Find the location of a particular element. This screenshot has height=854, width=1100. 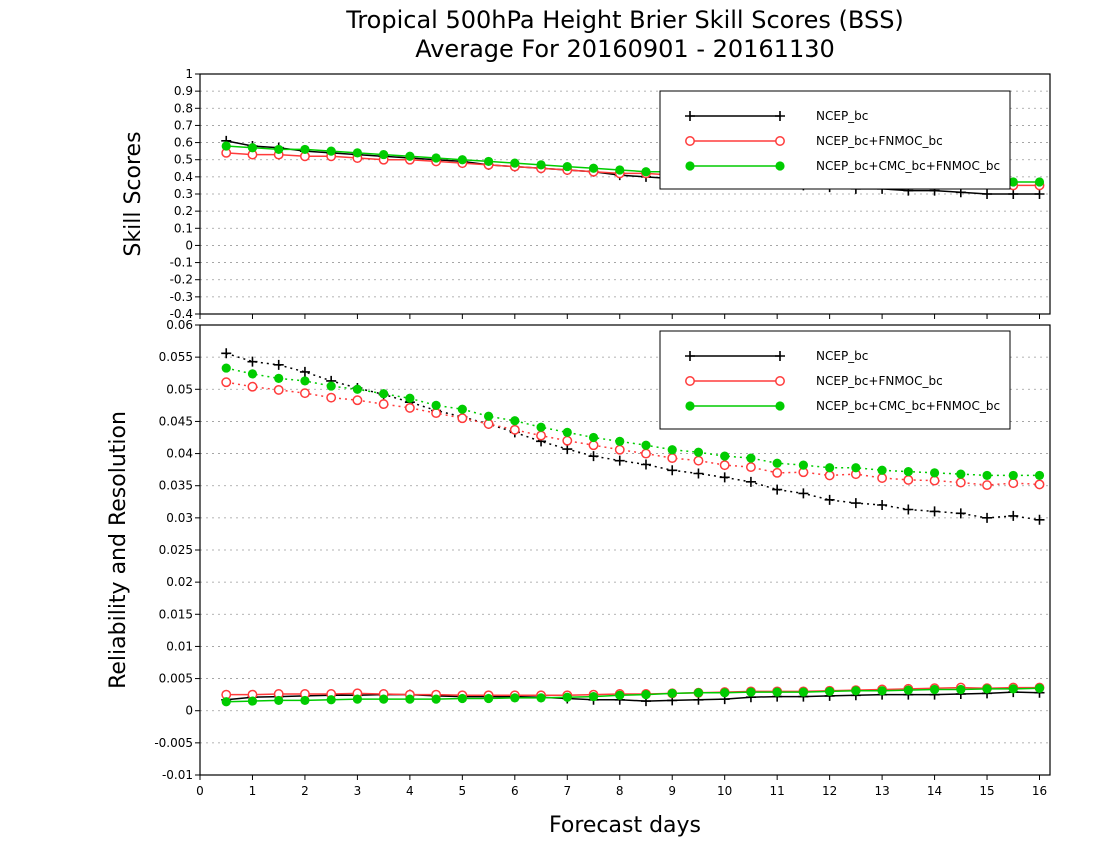

relres-legend-label: NCEP_bc+FNMOC_bc is located at coordinates (879, 381).